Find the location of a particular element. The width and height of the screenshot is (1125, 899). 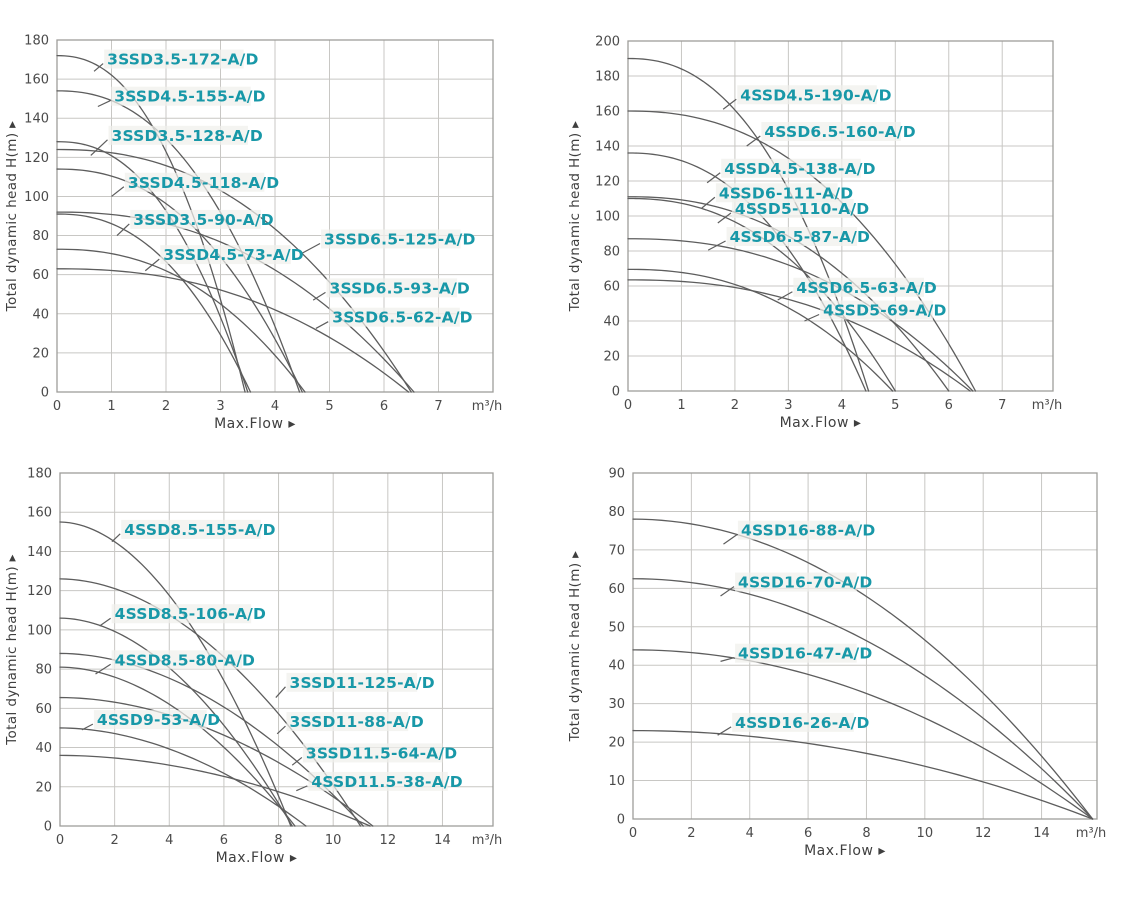

curve-label: 3SSD6.5-125-A/D is located at coordinates (399, 239).